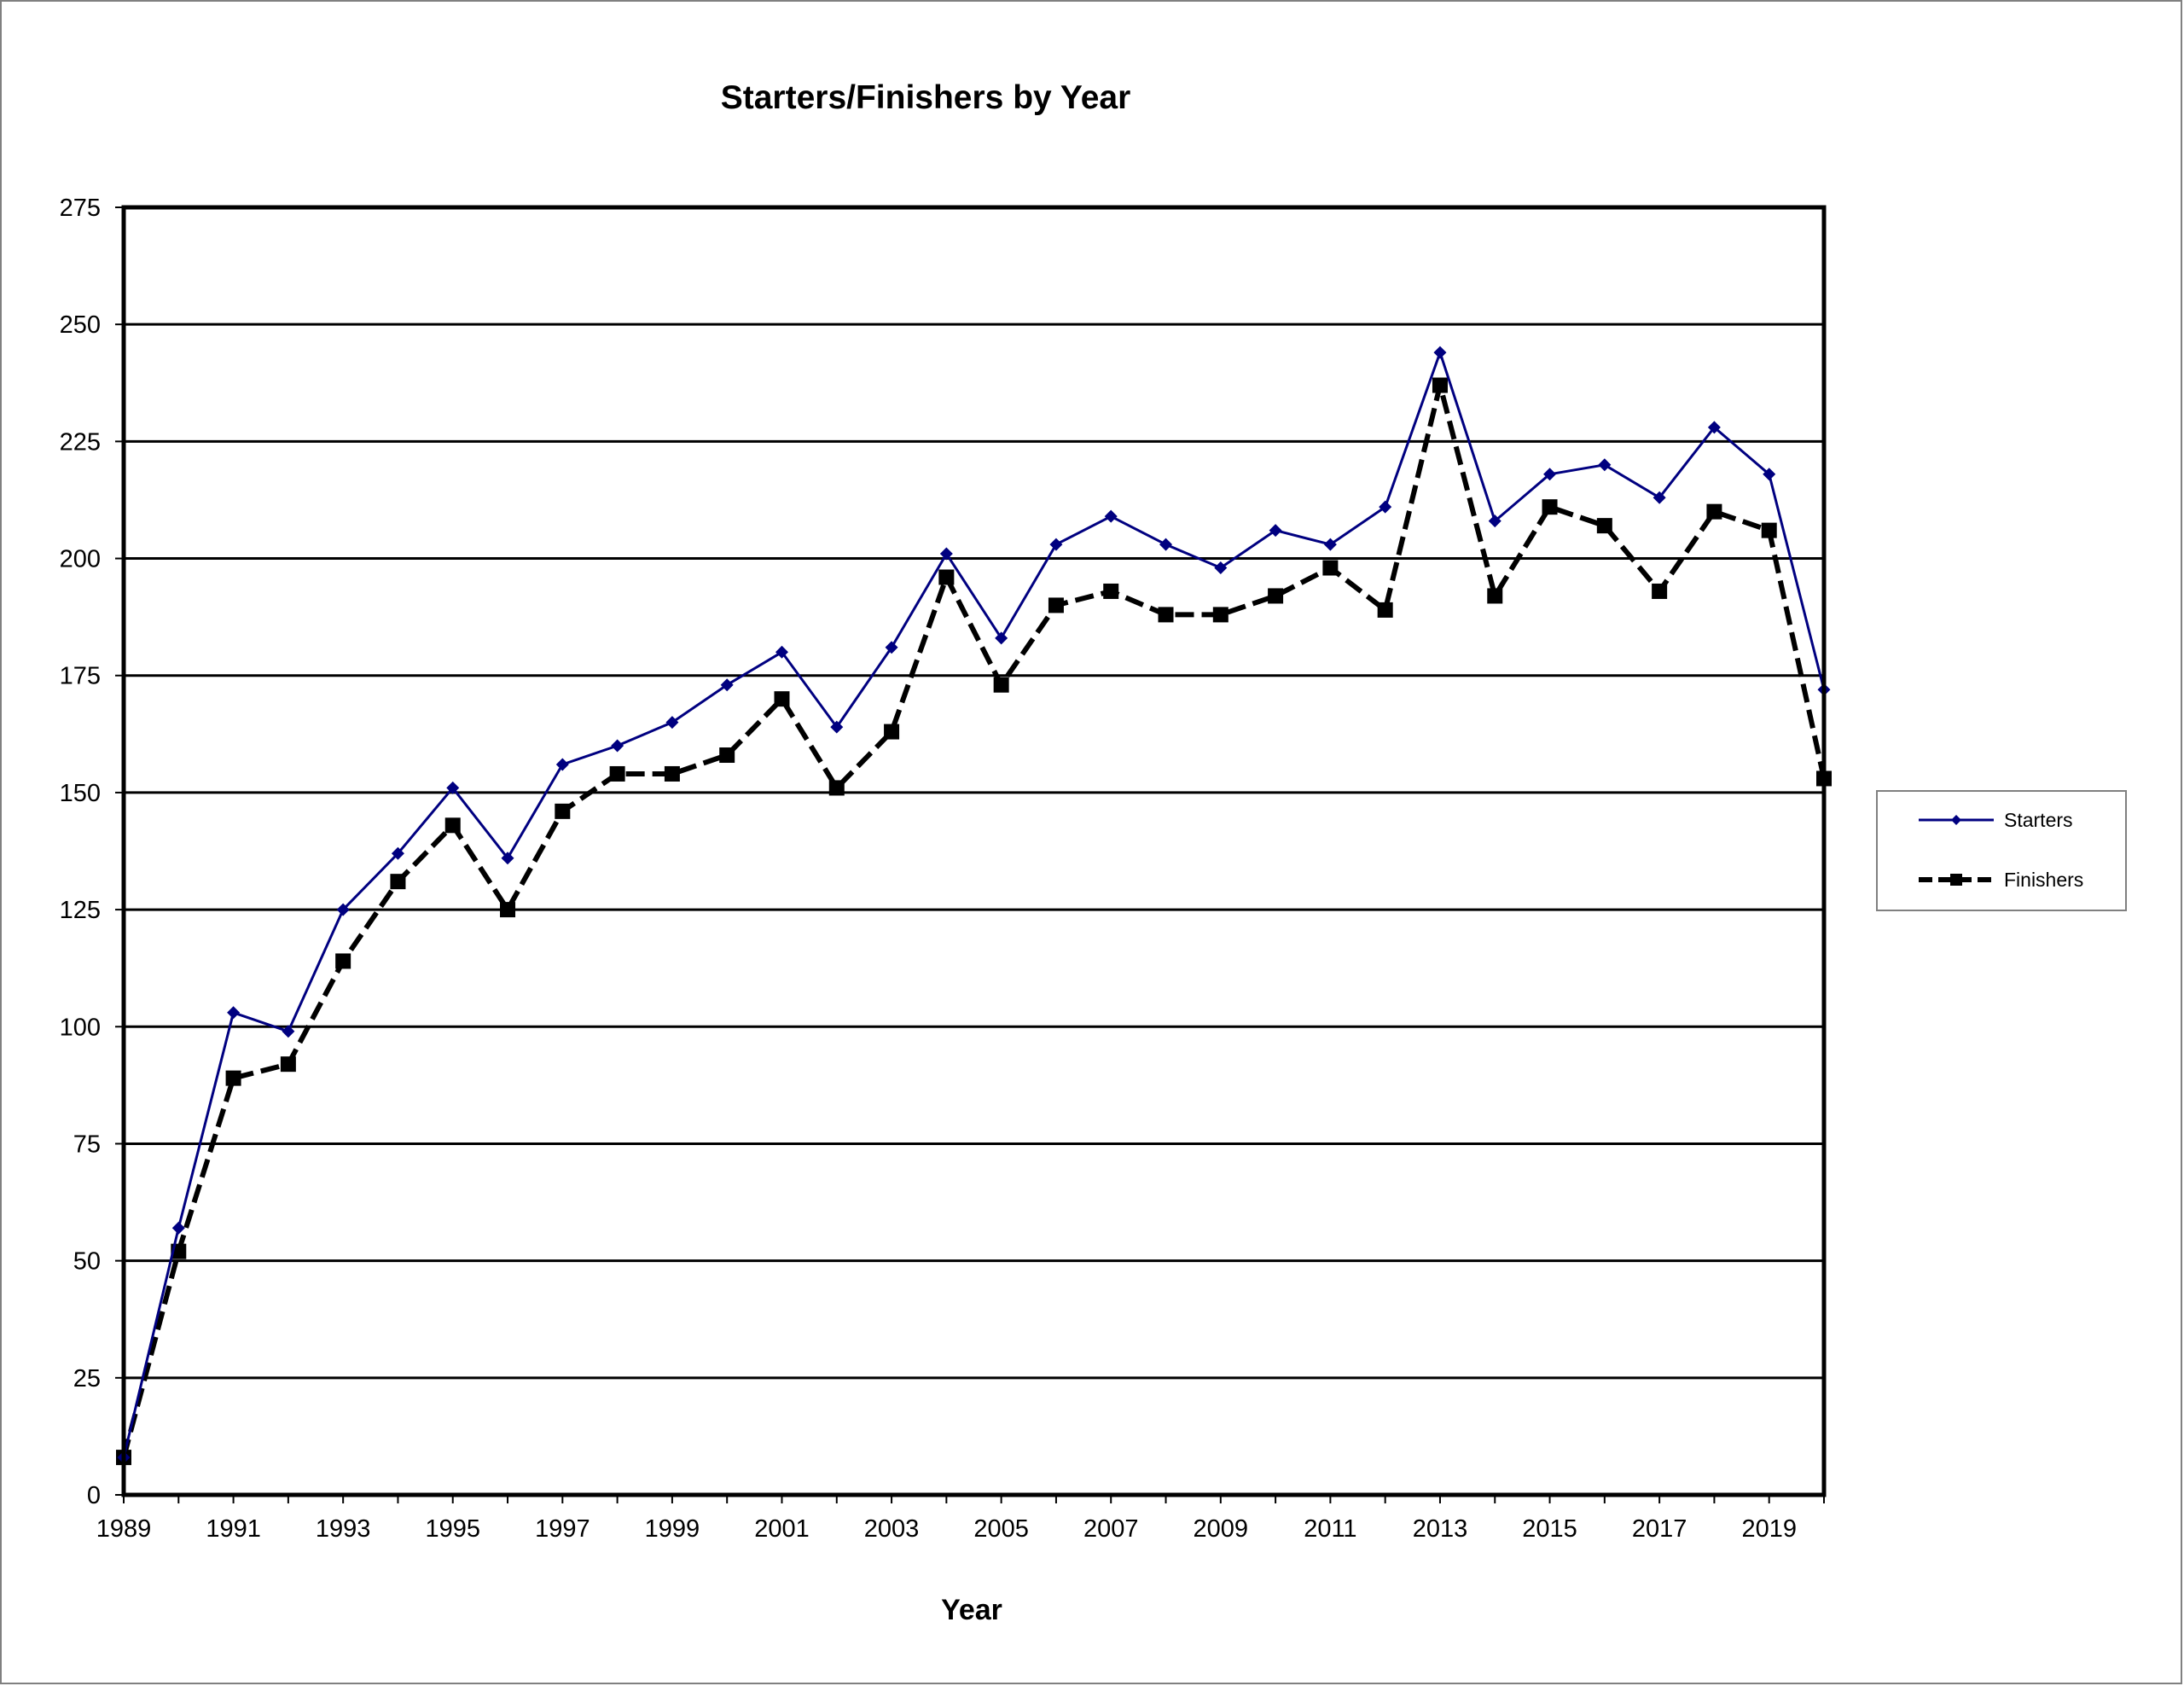 The height and width of the screenshot is (1686, 2184). What do you see at coordinates (80, 208) in the screenshot?
I see `y-tick-label: 275` at bounding box center [80, 208].